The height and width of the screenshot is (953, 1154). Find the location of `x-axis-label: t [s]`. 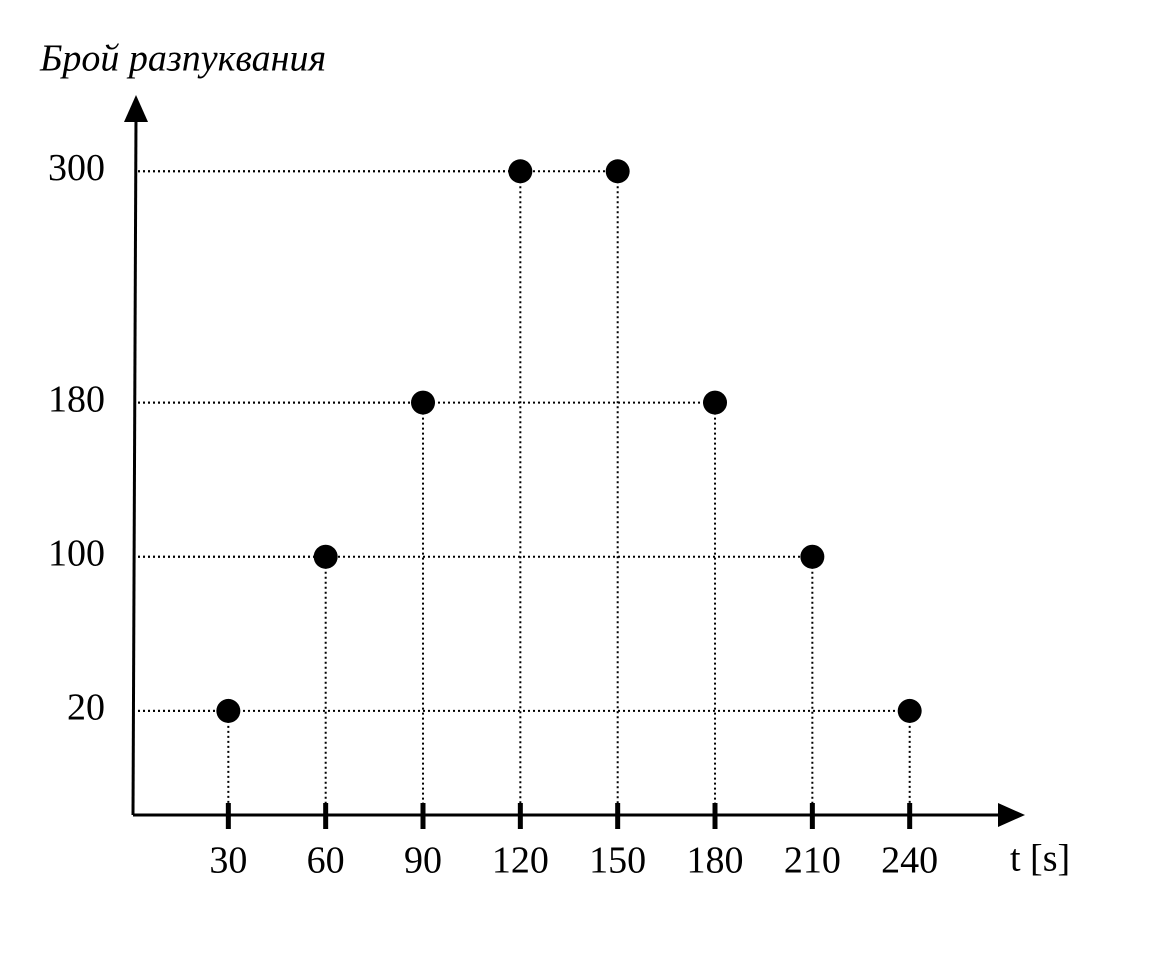

x-axis-label: t [s] is located at coordinates (1040, 859).